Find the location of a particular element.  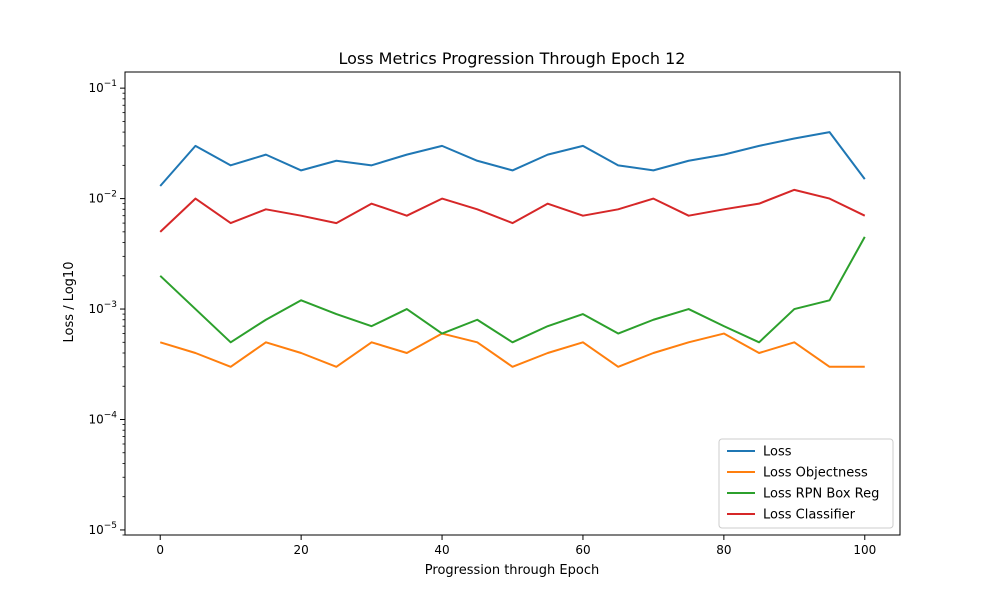

x-axis-label: Progression through Epoch is located at coordinates (512, 570).